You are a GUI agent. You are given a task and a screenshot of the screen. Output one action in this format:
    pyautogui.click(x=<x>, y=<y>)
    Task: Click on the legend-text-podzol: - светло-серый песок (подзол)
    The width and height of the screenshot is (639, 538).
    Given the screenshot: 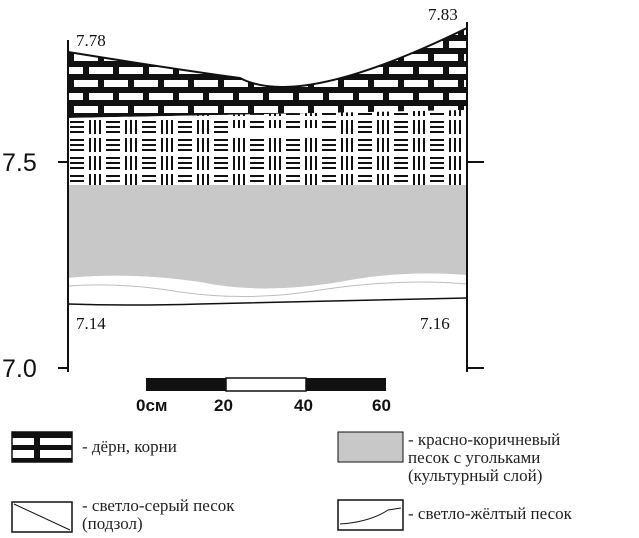 What is the action you would take?
    pyautogui.click(x=158, y=514)
    